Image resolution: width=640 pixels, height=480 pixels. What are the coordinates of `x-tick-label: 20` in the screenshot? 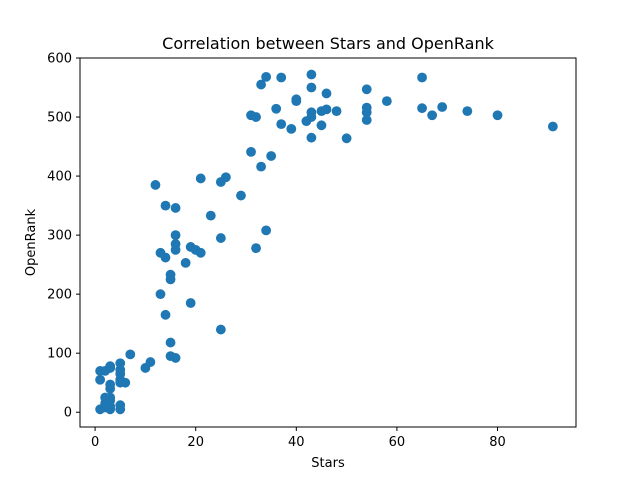 It's located at (195, 442).